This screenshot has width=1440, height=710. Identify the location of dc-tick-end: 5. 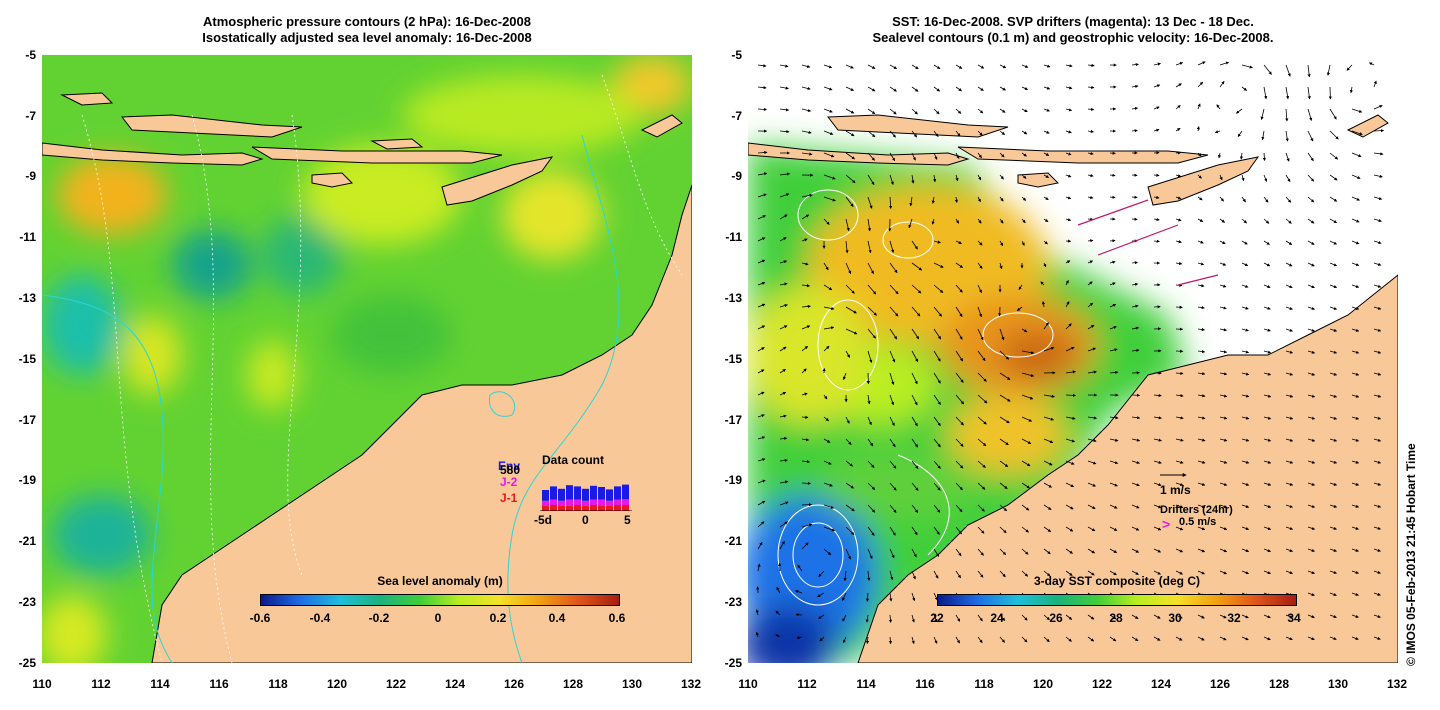
(627, 520).